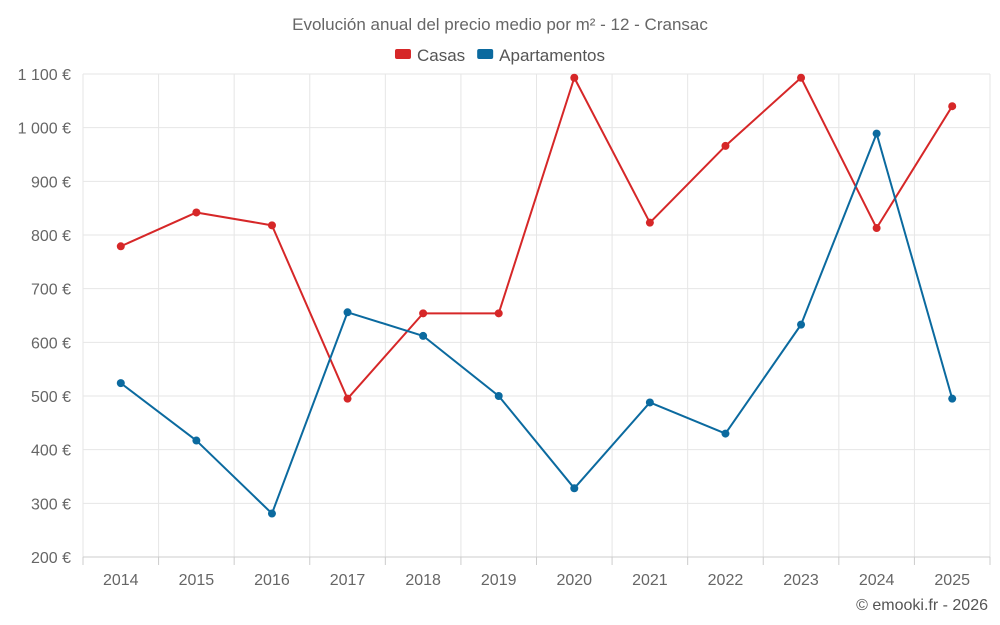 Image resolution: width=1000 pixels, height=625 pixels. I want to click on legend-item-casas: Casas, so click(429, 55).